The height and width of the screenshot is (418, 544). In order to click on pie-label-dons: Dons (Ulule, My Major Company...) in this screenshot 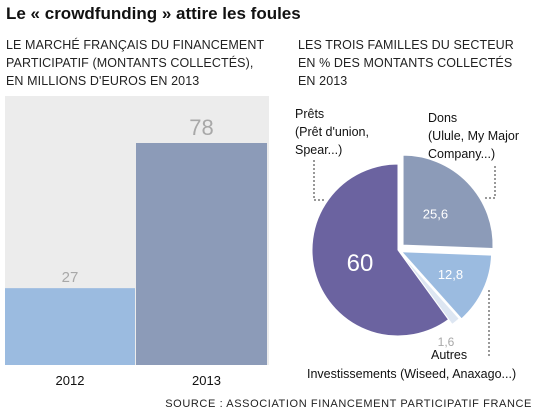, I will do `click(473, 136)`.